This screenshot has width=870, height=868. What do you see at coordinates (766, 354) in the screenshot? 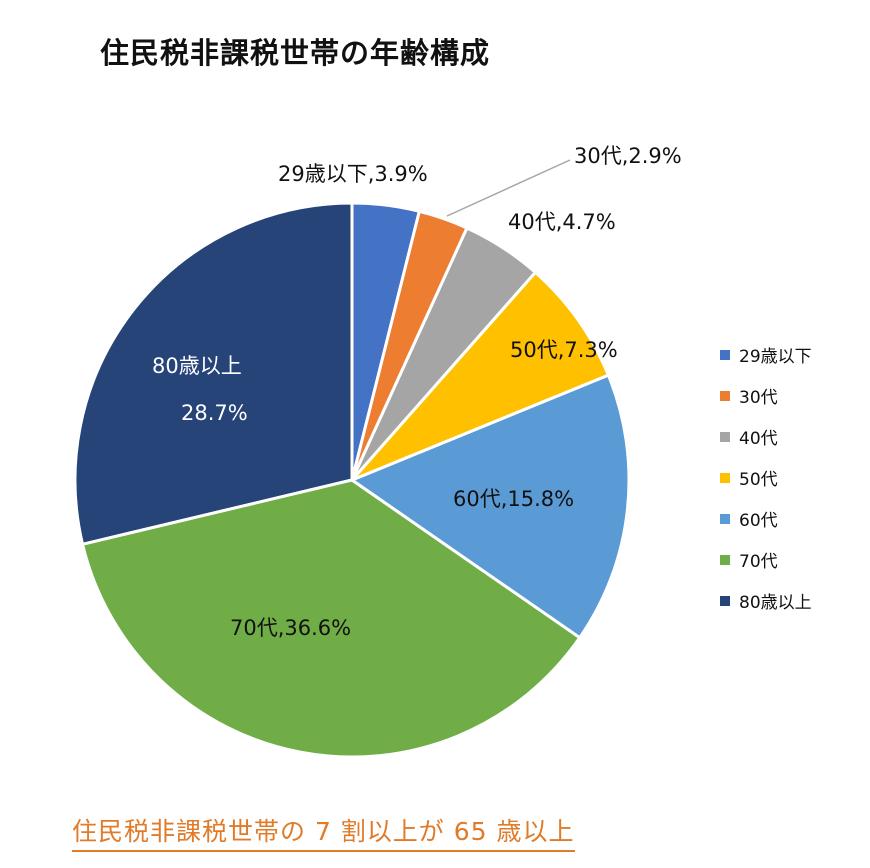
I see `legend-item: 29歳以下` at bounding box center [766, 354].